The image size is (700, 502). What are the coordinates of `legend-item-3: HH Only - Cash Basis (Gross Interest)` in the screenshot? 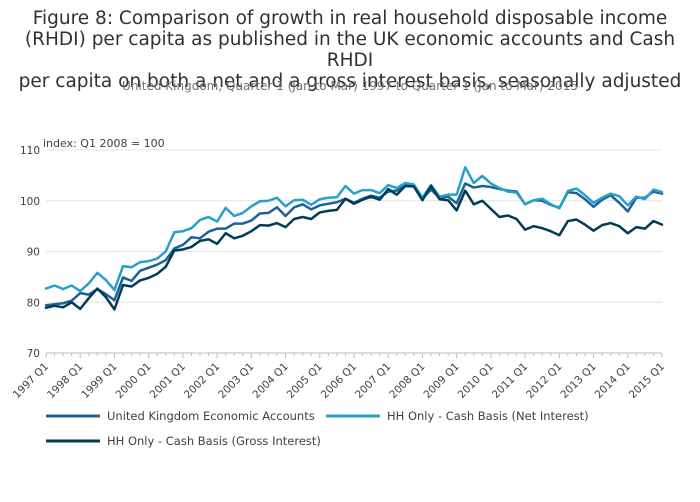 It's located at (183, 441).